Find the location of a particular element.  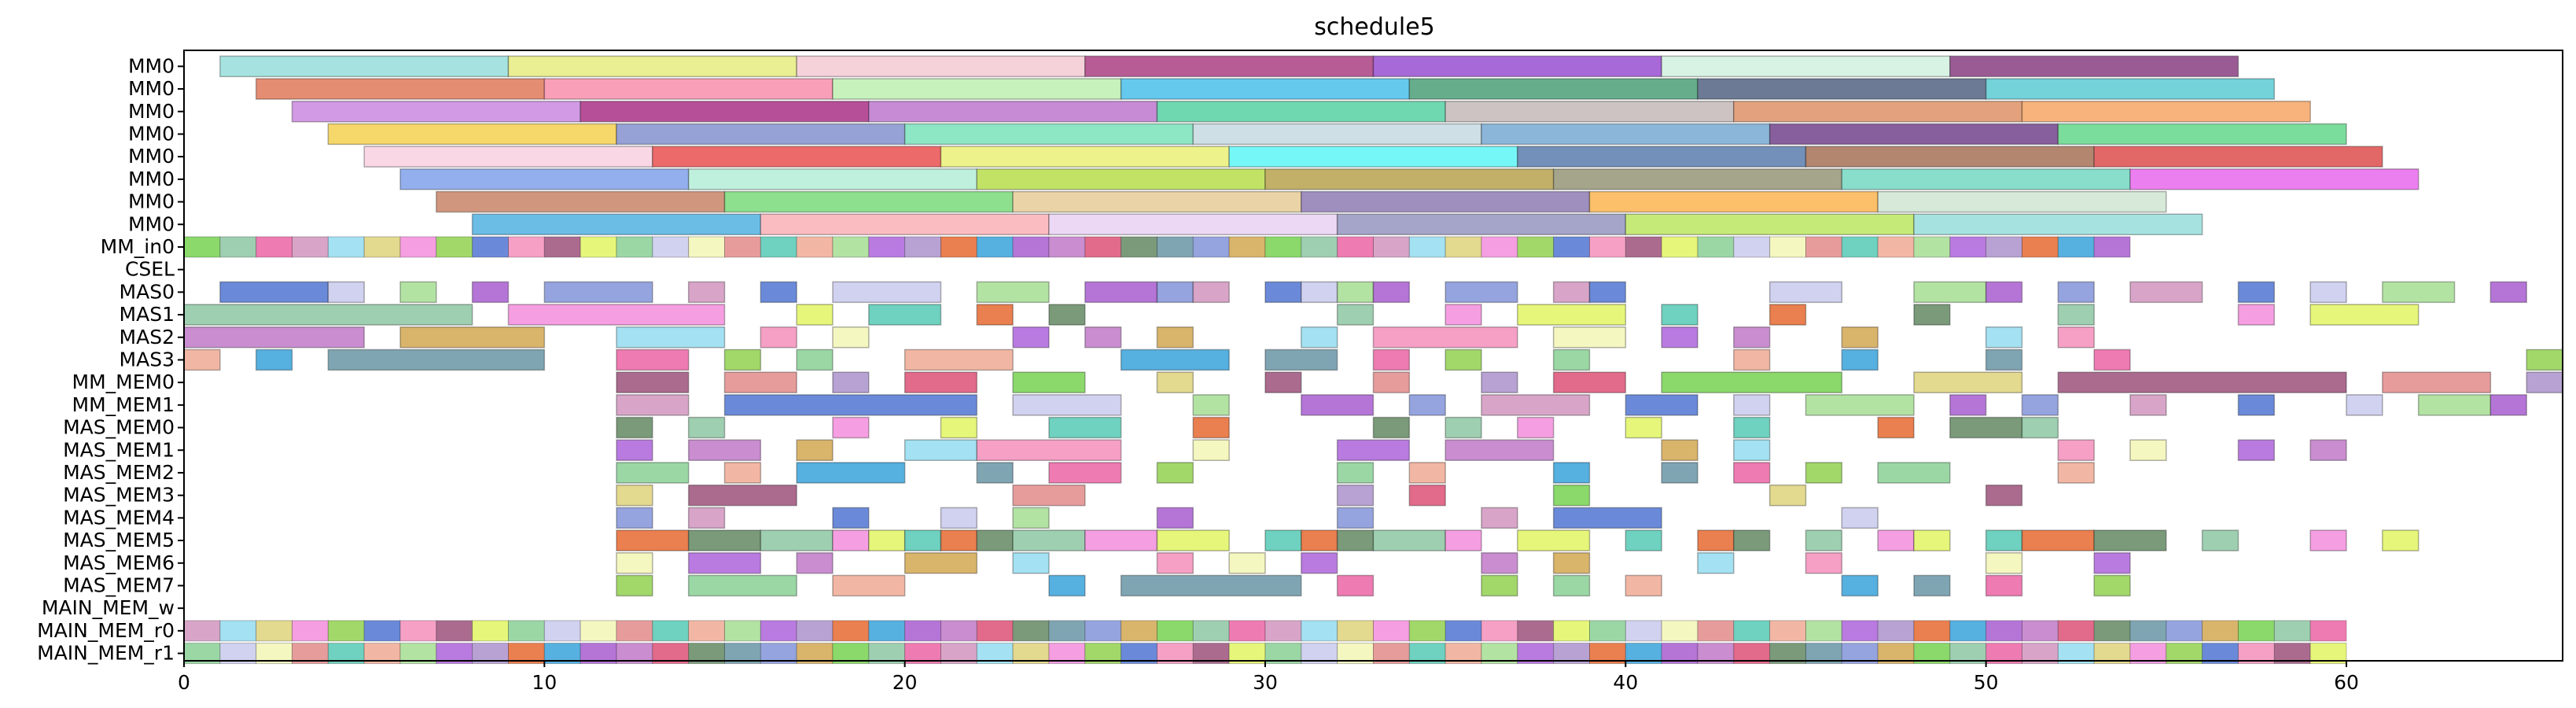

x-axis: 0 10 20 30 40 50 60 is located at coordinates (1268, 677).